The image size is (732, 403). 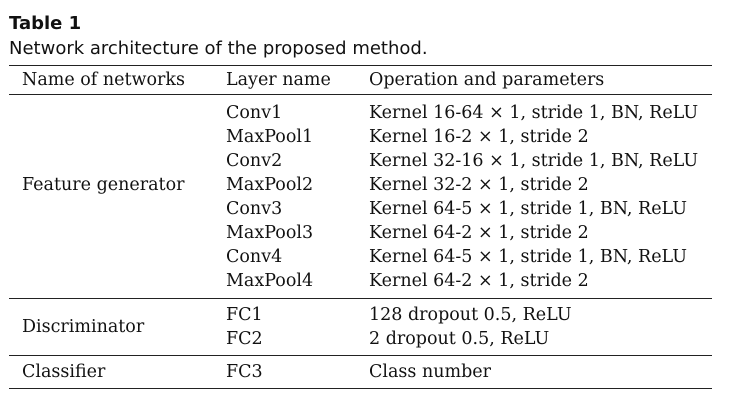 I want to click on operation-cell: 128 dropout 0.5, ReLU, so click(x=470, y=315).